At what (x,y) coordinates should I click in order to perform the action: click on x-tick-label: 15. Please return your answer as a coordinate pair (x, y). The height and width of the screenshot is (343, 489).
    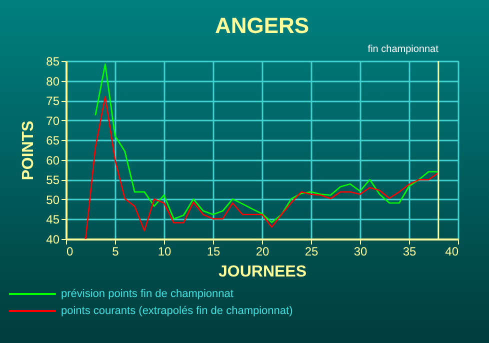
    Looking at the image, I should click on (213, 251).